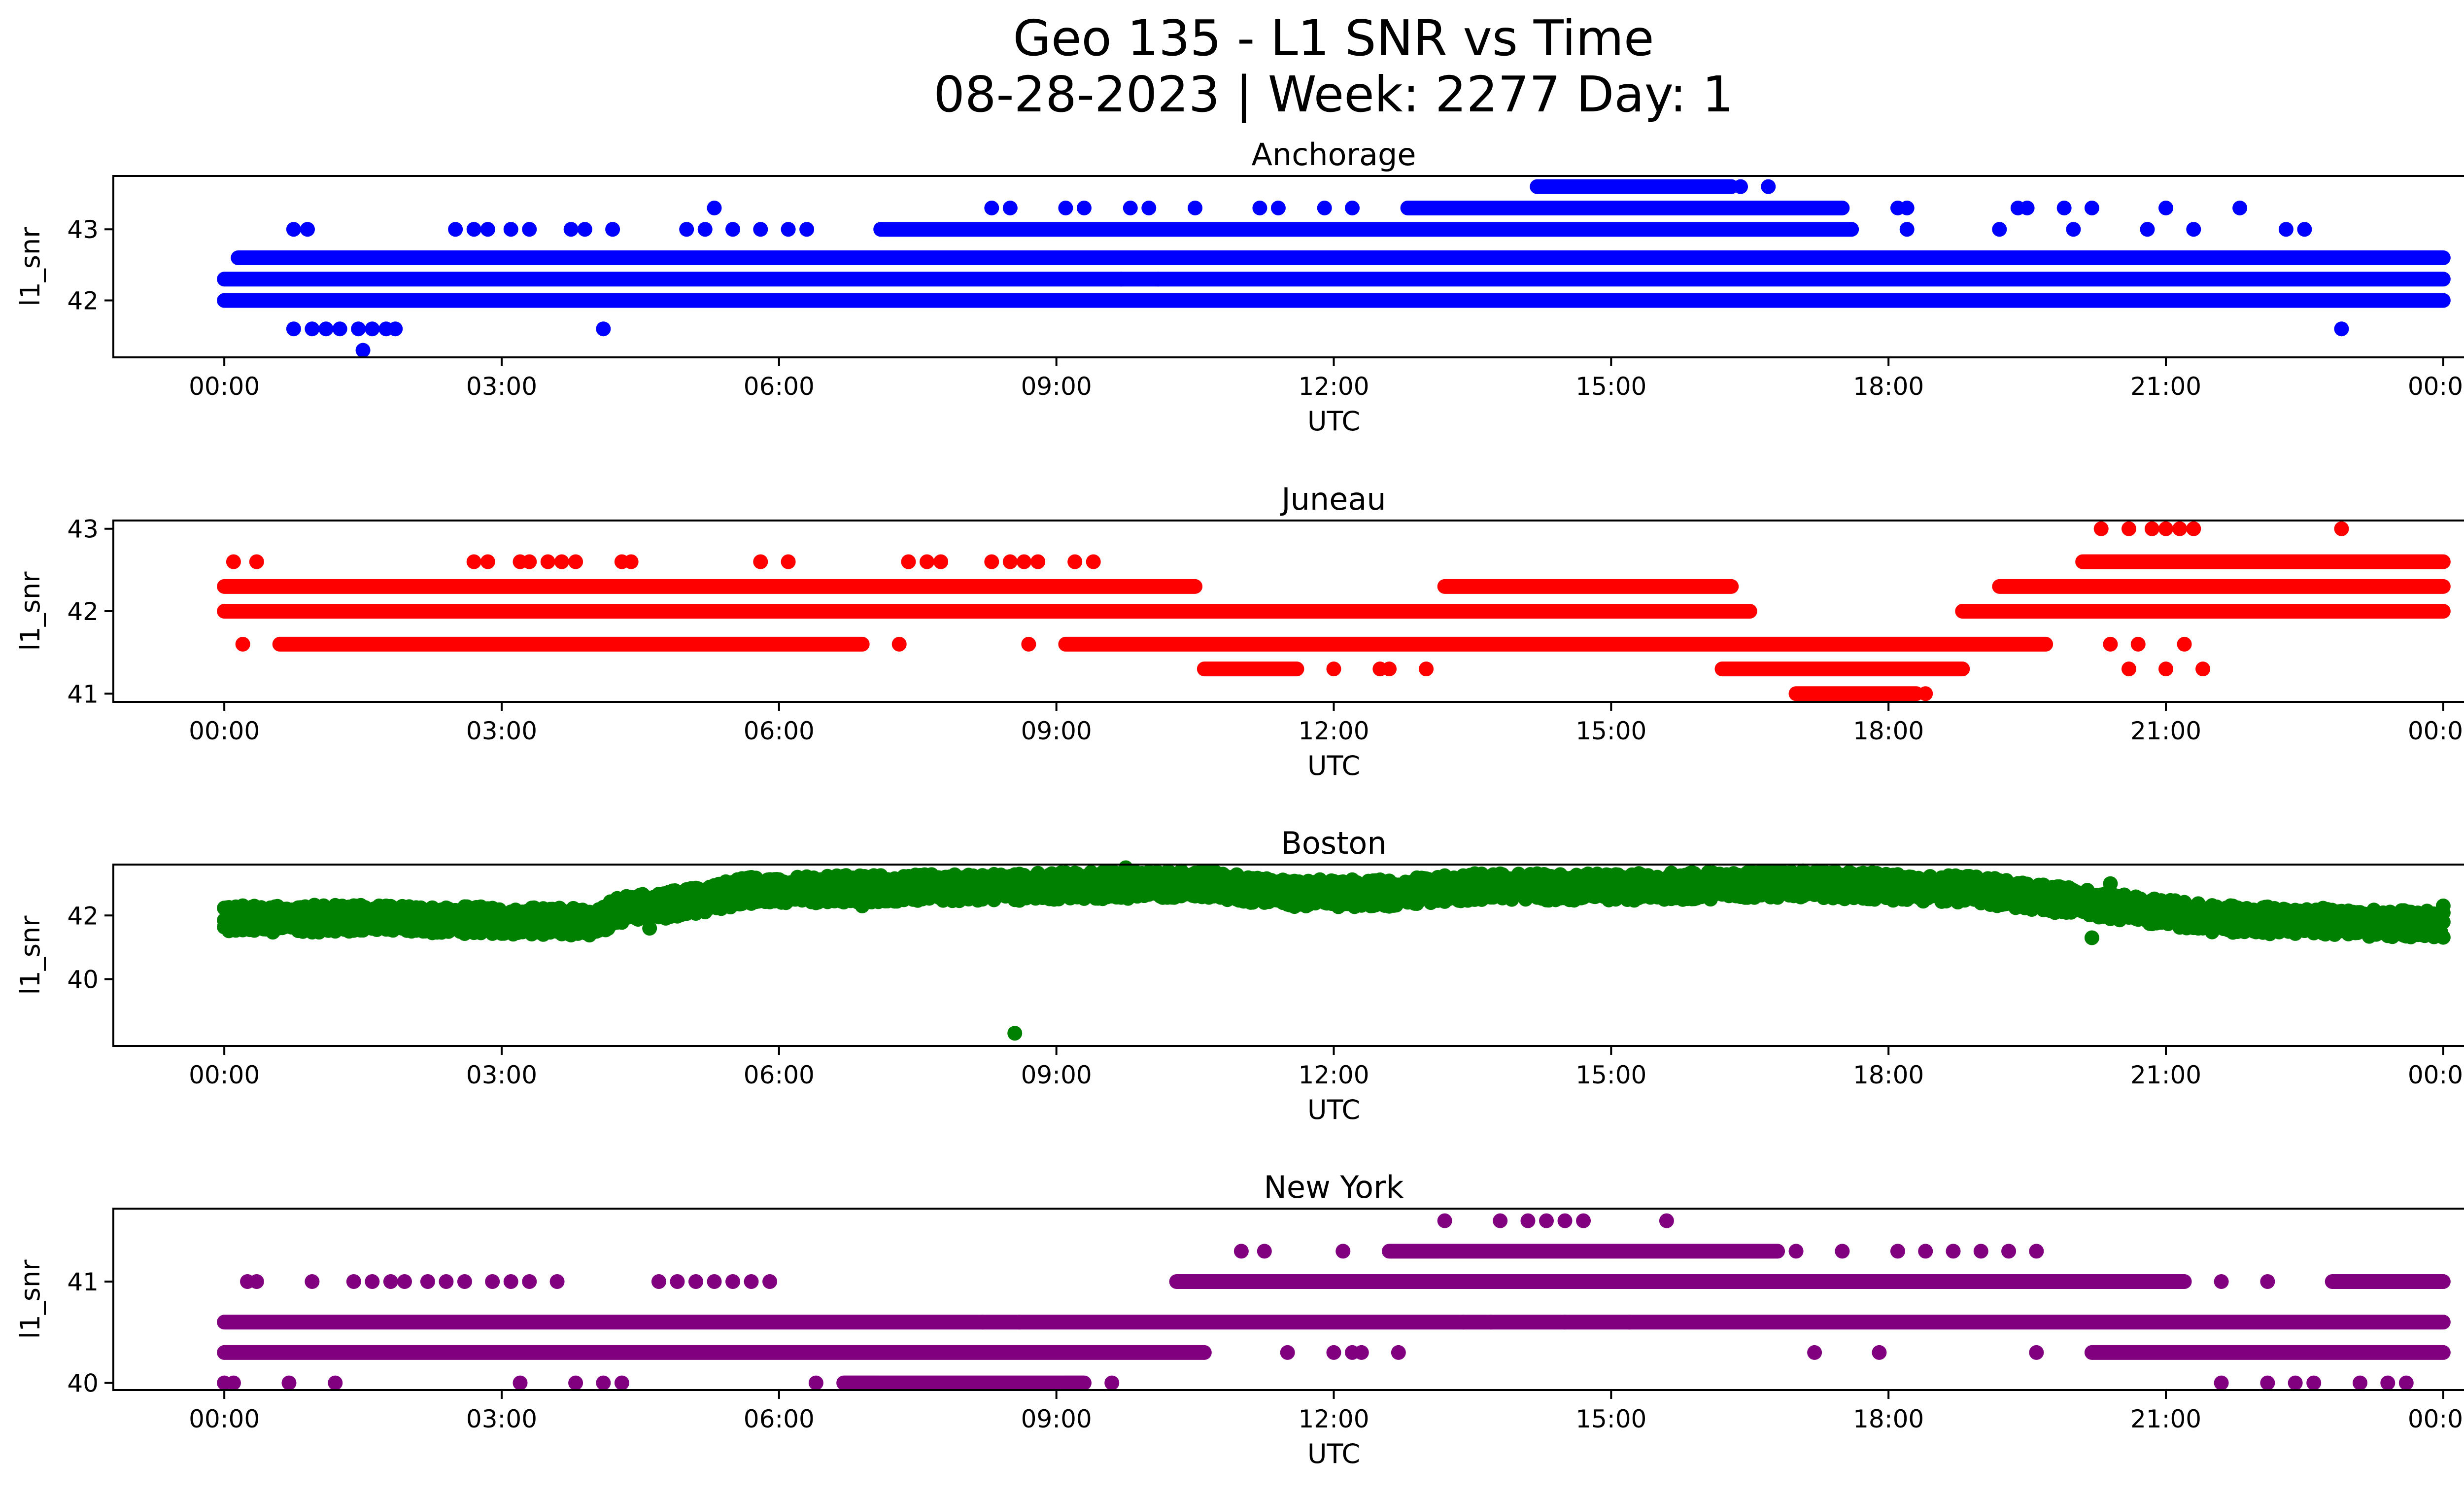  What do you see at coordinates (83, 694) in the screenshot?
I see `y-tick-label: 41` at bounding box center [83, 694].